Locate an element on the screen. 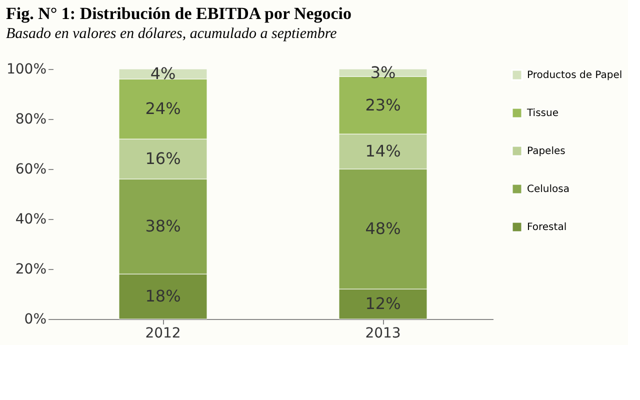 This screenshot has height=400, width=640. y-tick-label: 20% is located at coordinates (30, 270).